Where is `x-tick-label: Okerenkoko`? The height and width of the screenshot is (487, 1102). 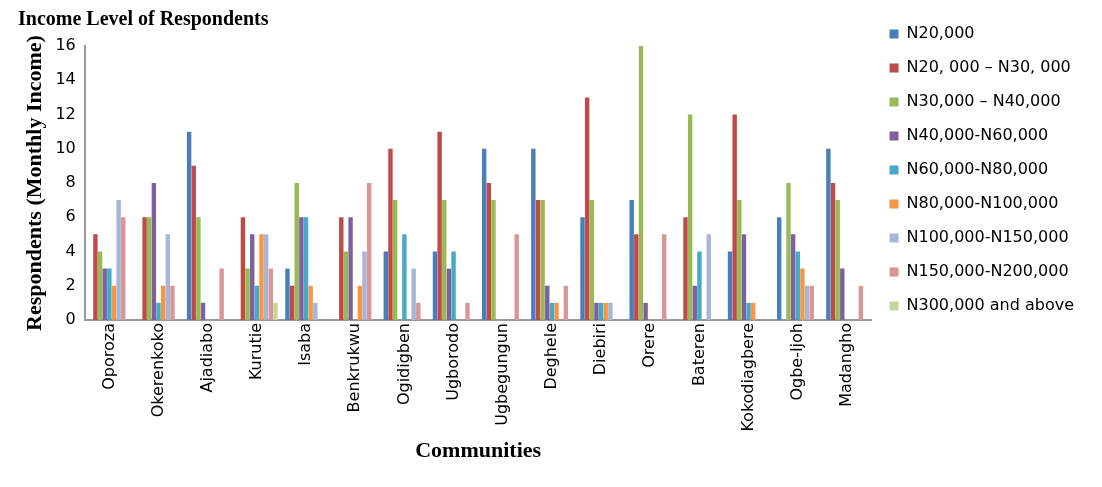 x-tick-label: Okerenkoko is located at coordinates (157, 370).